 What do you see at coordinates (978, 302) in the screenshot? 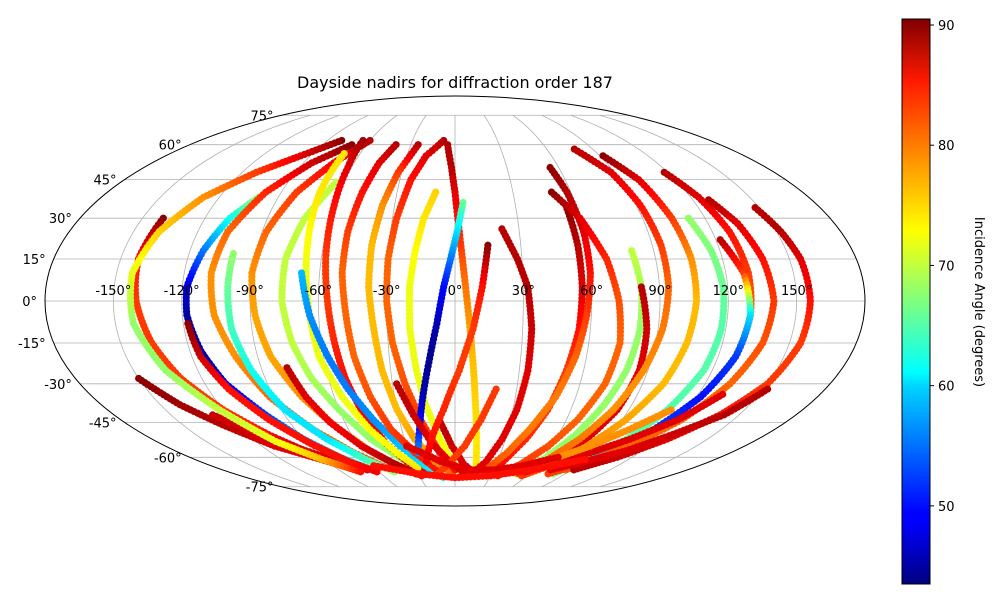
I see `colorbar-label: Incidence Angle (degrees)` at bounding box center [978, 302].